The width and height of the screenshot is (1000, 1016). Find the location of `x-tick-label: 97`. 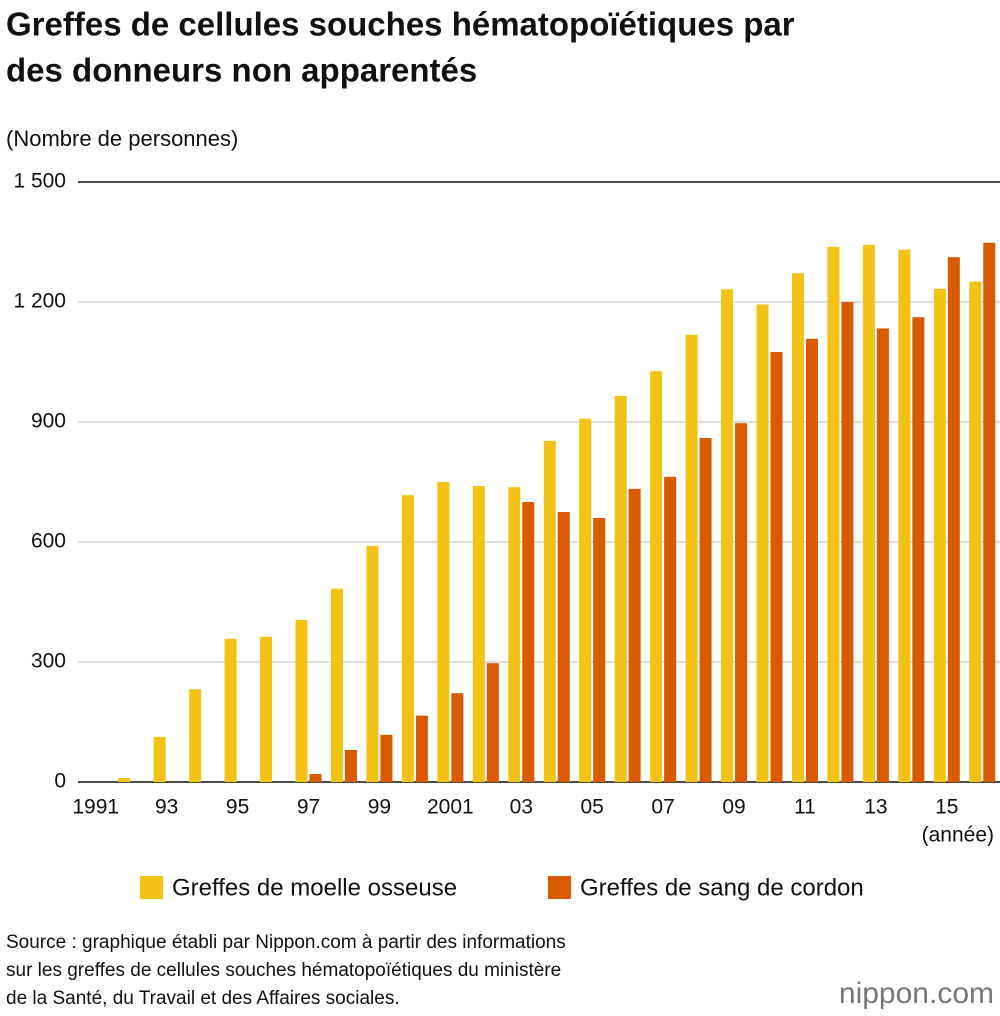

x-tick-label: 97 is located at coordinates (308, 807).